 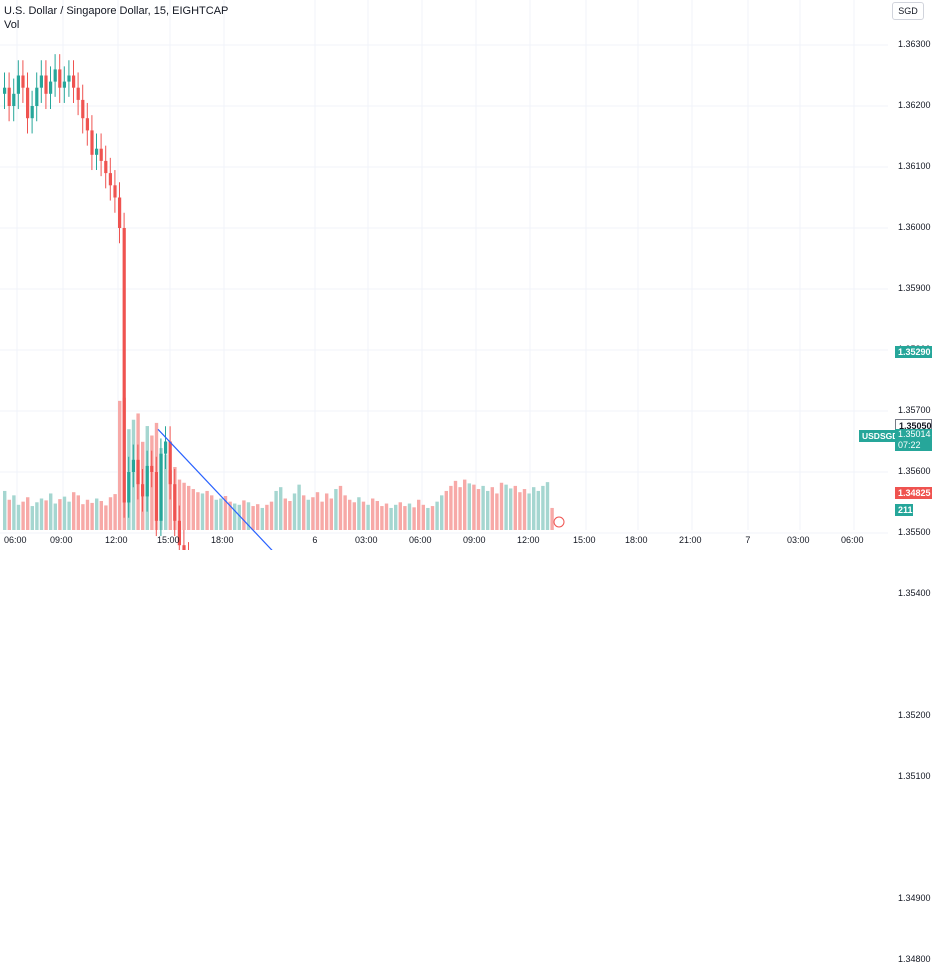 What do you see at coordinates (914, 288) in the screenshot?
I see `price-tick-label: 1.35900` at bounding box center [914, 288].